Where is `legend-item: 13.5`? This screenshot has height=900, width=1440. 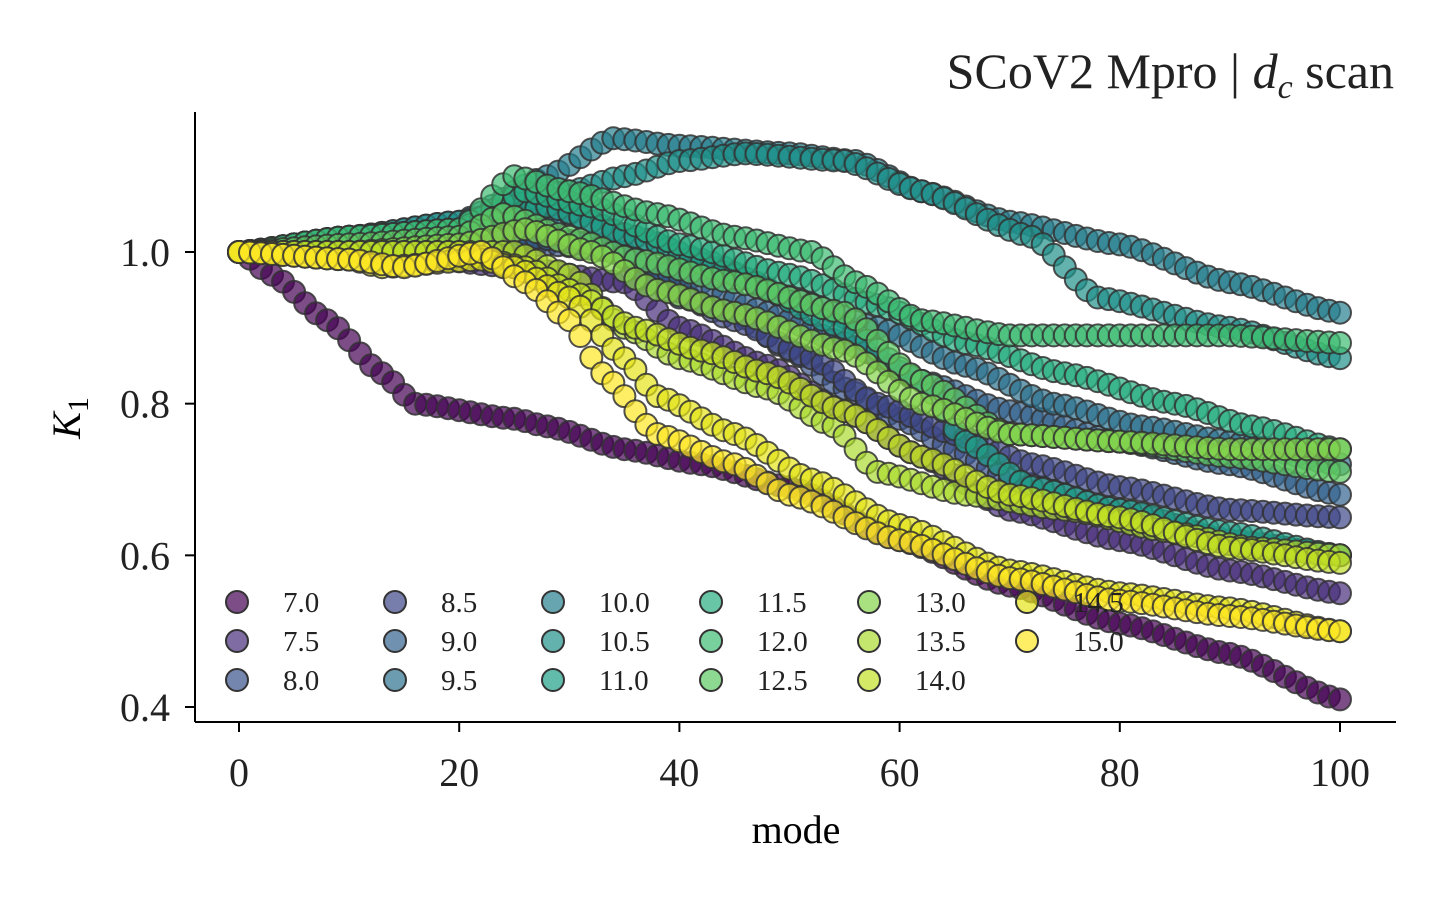
legend-item: 13.5 is located at coordinates (911, 642).